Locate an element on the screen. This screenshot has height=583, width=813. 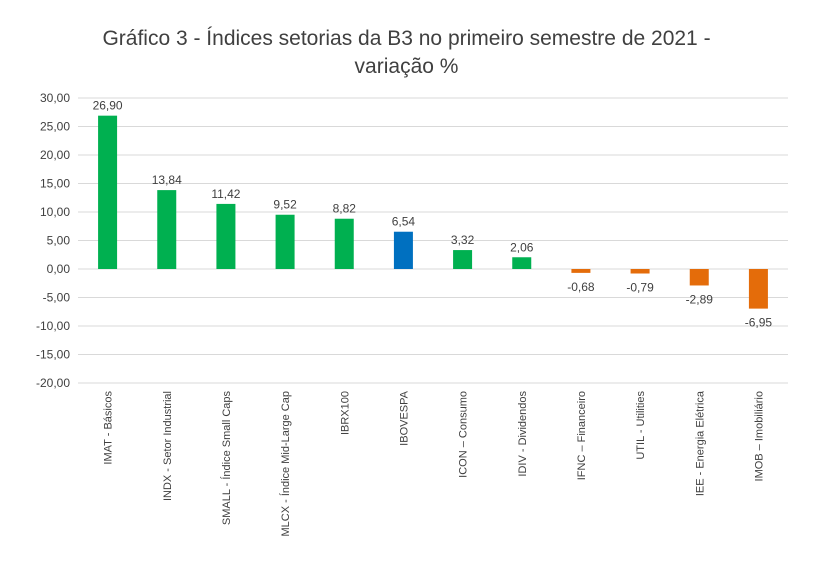
y-tick-label: -5,00 is located at coordinates (57, 298).